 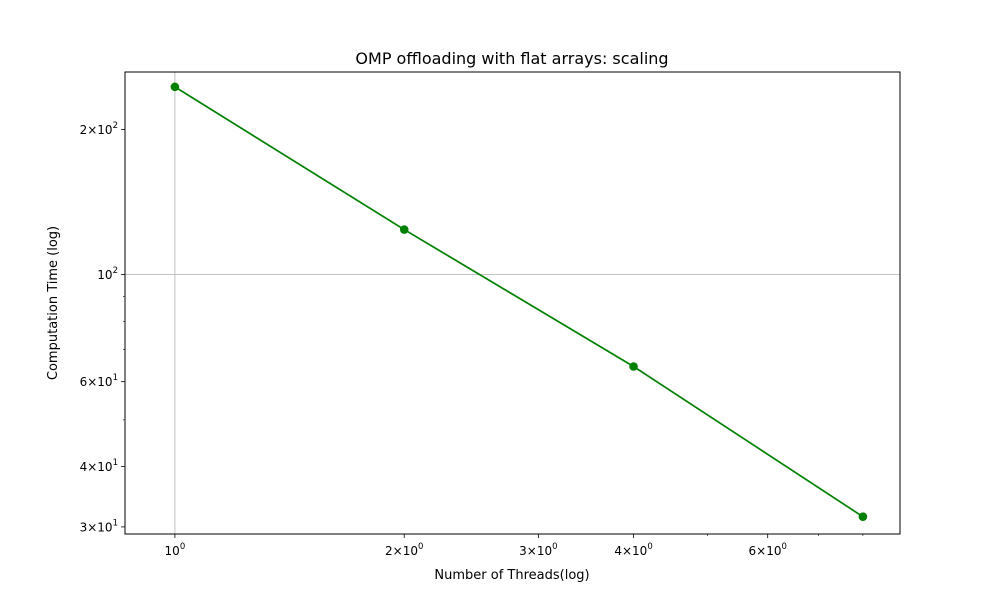 What do you see at coordinates (538, 550) in the screenshot?
I see `x-tick-label: 3×100` at bounding box center [538, 550].